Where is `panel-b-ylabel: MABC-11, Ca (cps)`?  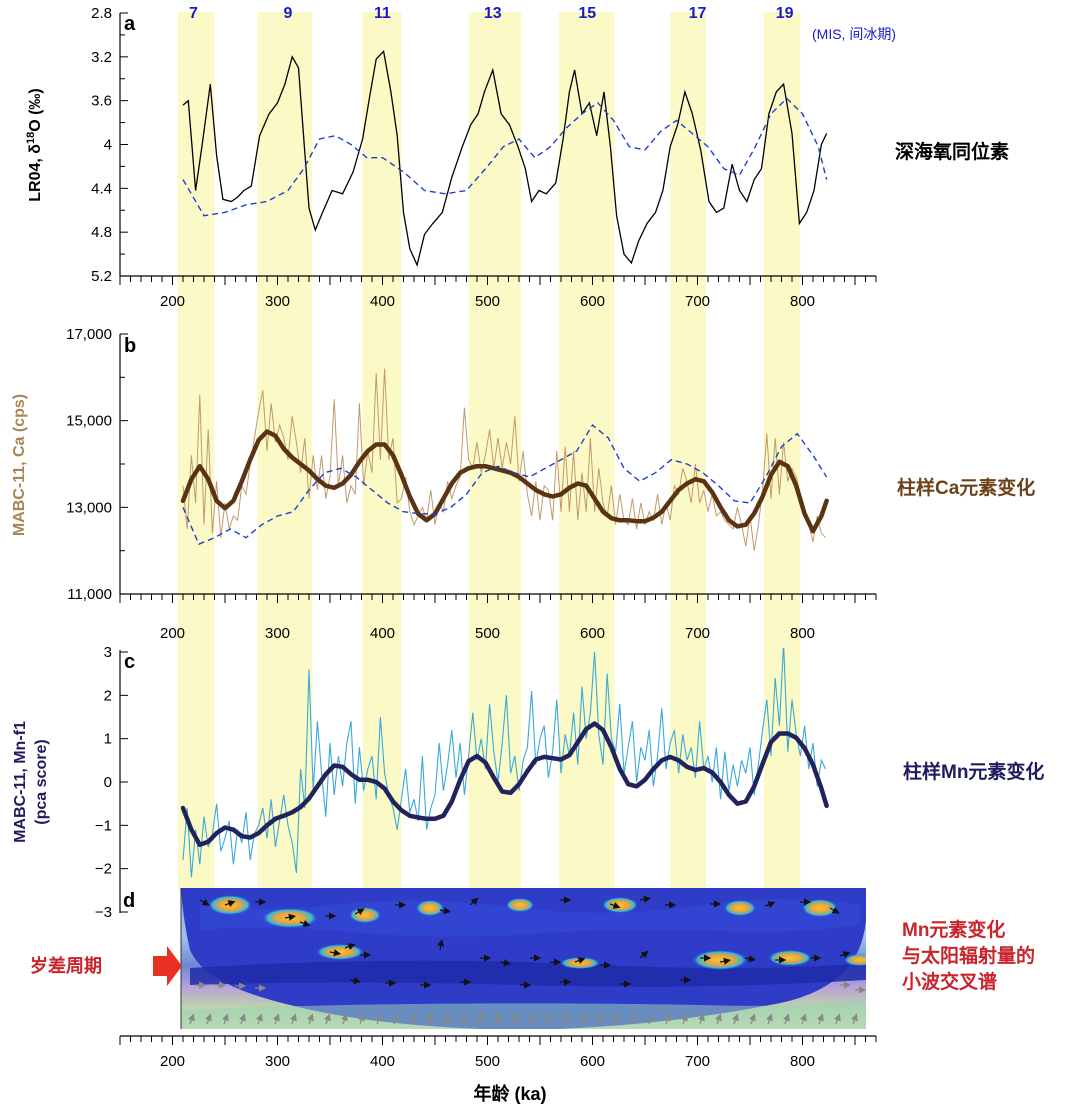 panel-b-ylabel: MABC-11, Ca (cps) is located at coordinates (19, 465).